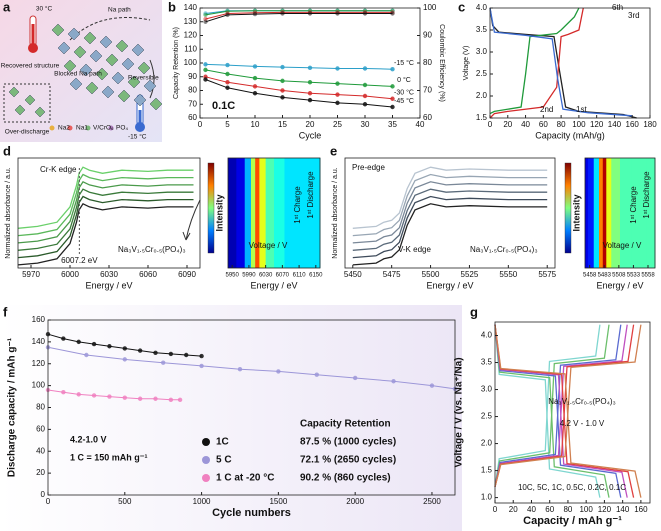 Image resolution: width=661 pixels, height=531 pixels. Describe the element at coordinates (249, 276) in the screenshot. I see `x-tick-label: 5990` at that location.